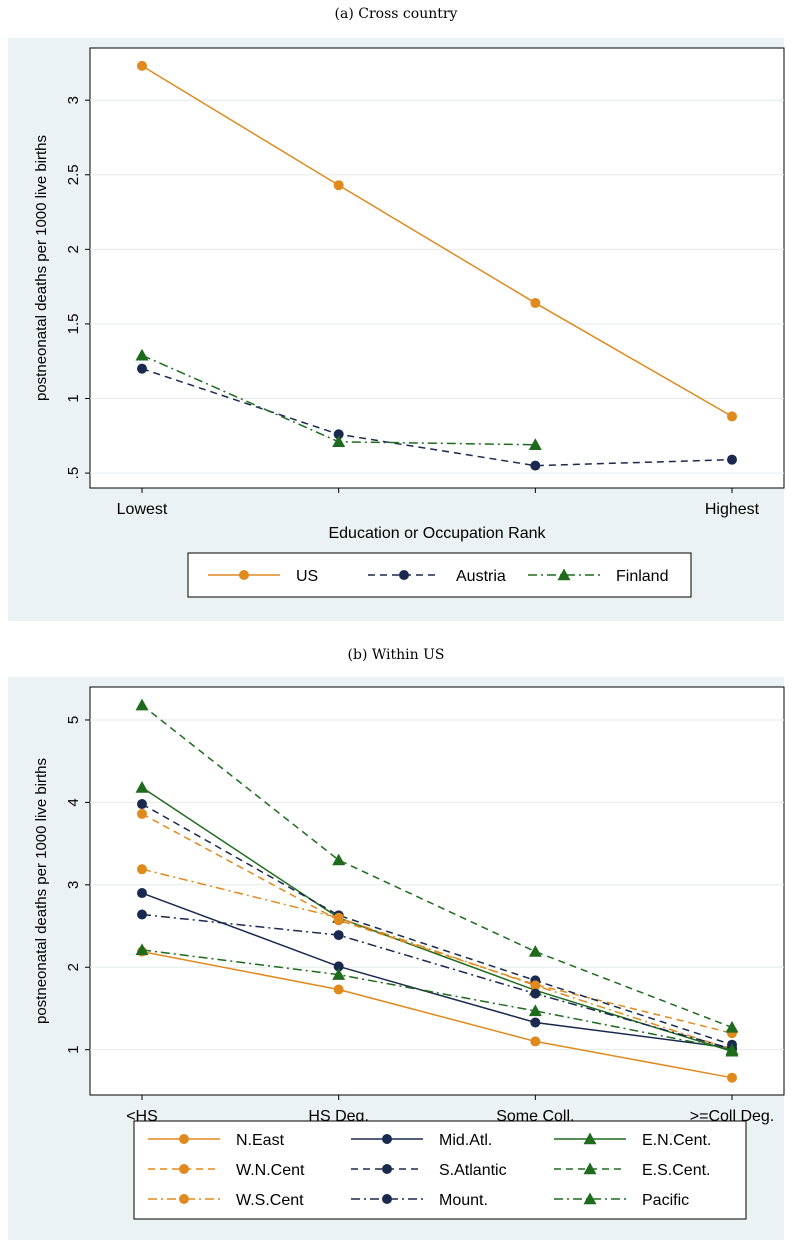 The image size is (792, 1254). I want to click on chart-a-y-tick-label: 1, so click(73, 398).